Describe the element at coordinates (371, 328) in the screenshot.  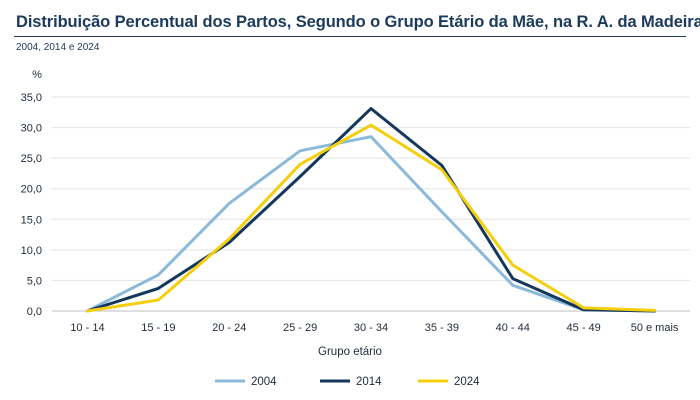
I see `x-tick-label: 30 - 34` at that location.